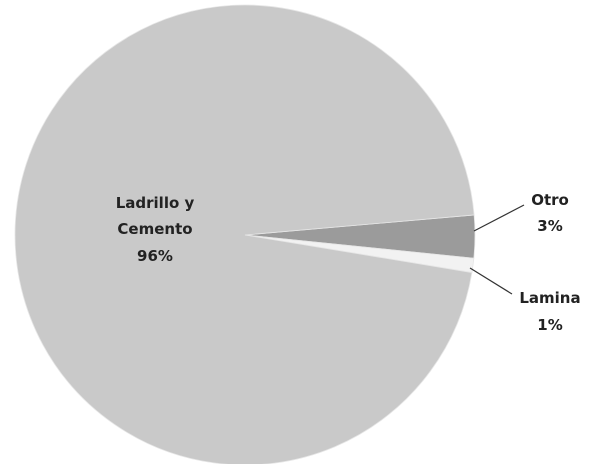  What do you see at coordinates (550, 200) in the screenshot?
I see `slice-label: Otro` at bounding box center [550, 200].